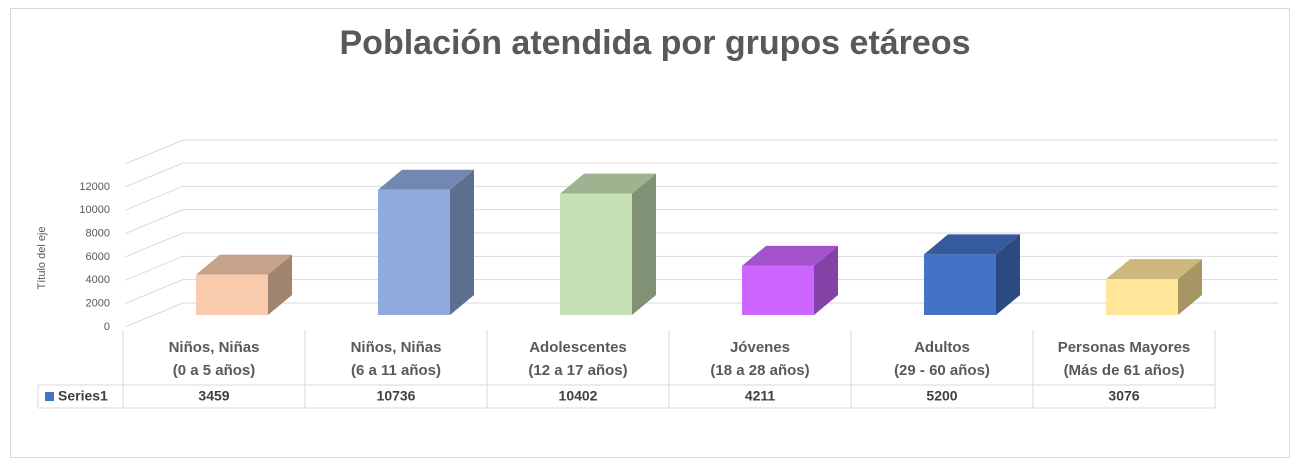  Describe the element at coordinates (396, 396) in the screenshot. I see `table-value: 10736` at that location.